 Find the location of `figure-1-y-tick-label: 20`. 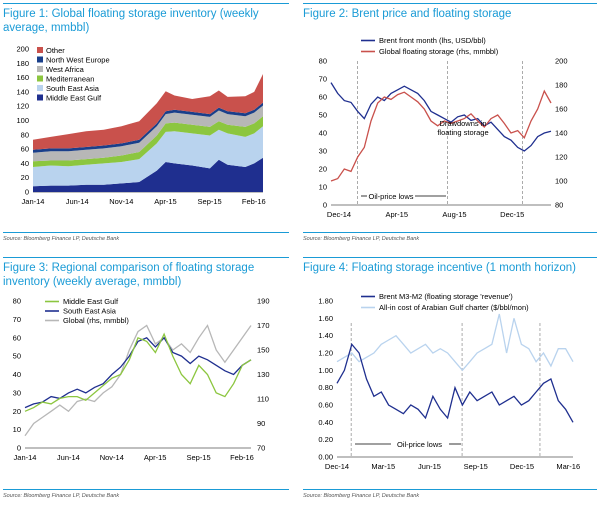

figure-1-y-tick-label: 20 is located at coordinates (25, 177).